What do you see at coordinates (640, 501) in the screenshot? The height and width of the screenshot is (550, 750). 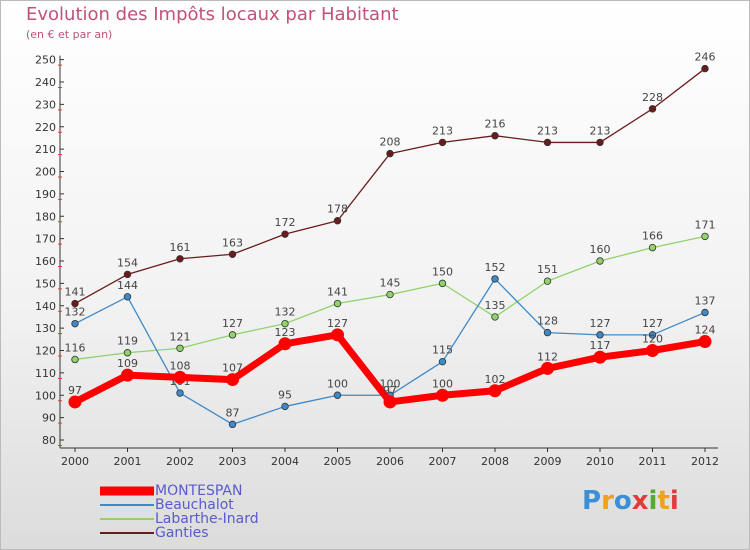 I see `logo-letter: x` at bounding box center [640, 501].